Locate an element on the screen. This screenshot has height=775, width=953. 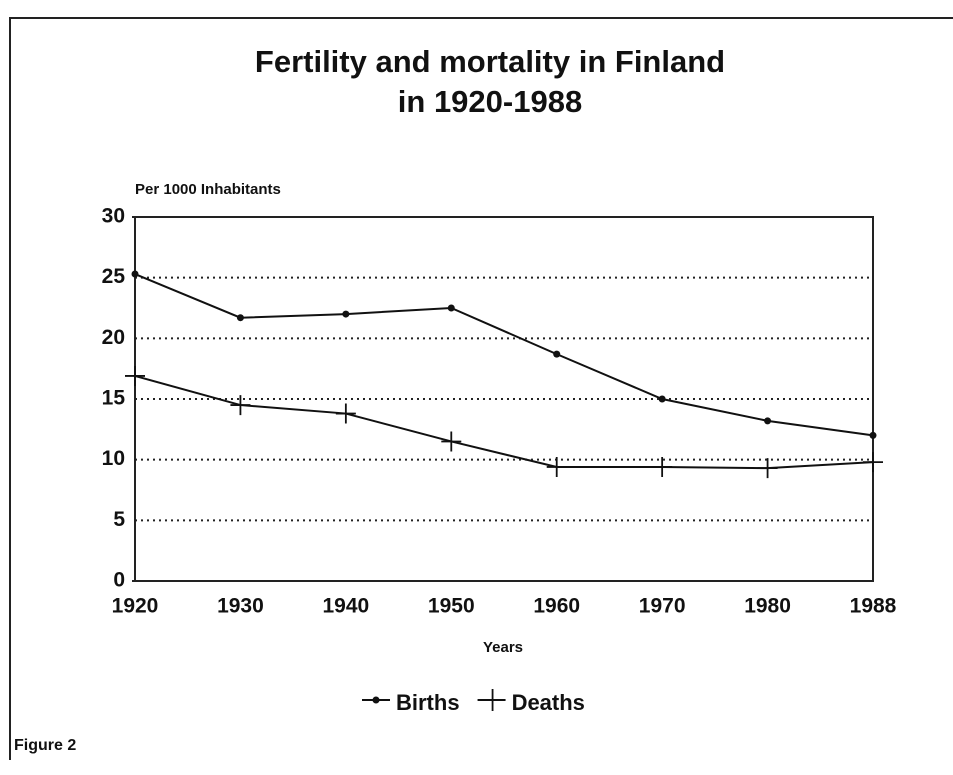
y-axis-label: Per 1000 Inhabitants is located at coordinates (208, 189).